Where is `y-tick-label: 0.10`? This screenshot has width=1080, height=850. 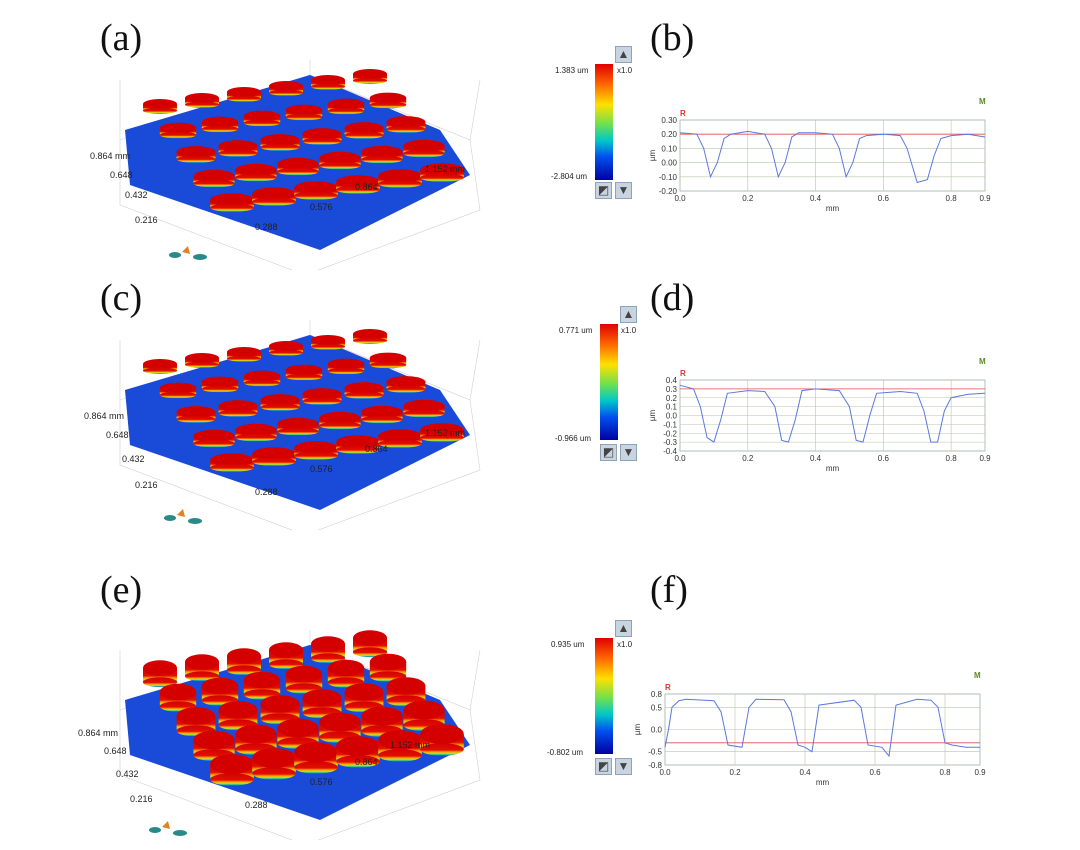 y-tick-label: 0.10 is located at coordinates (669, 148).